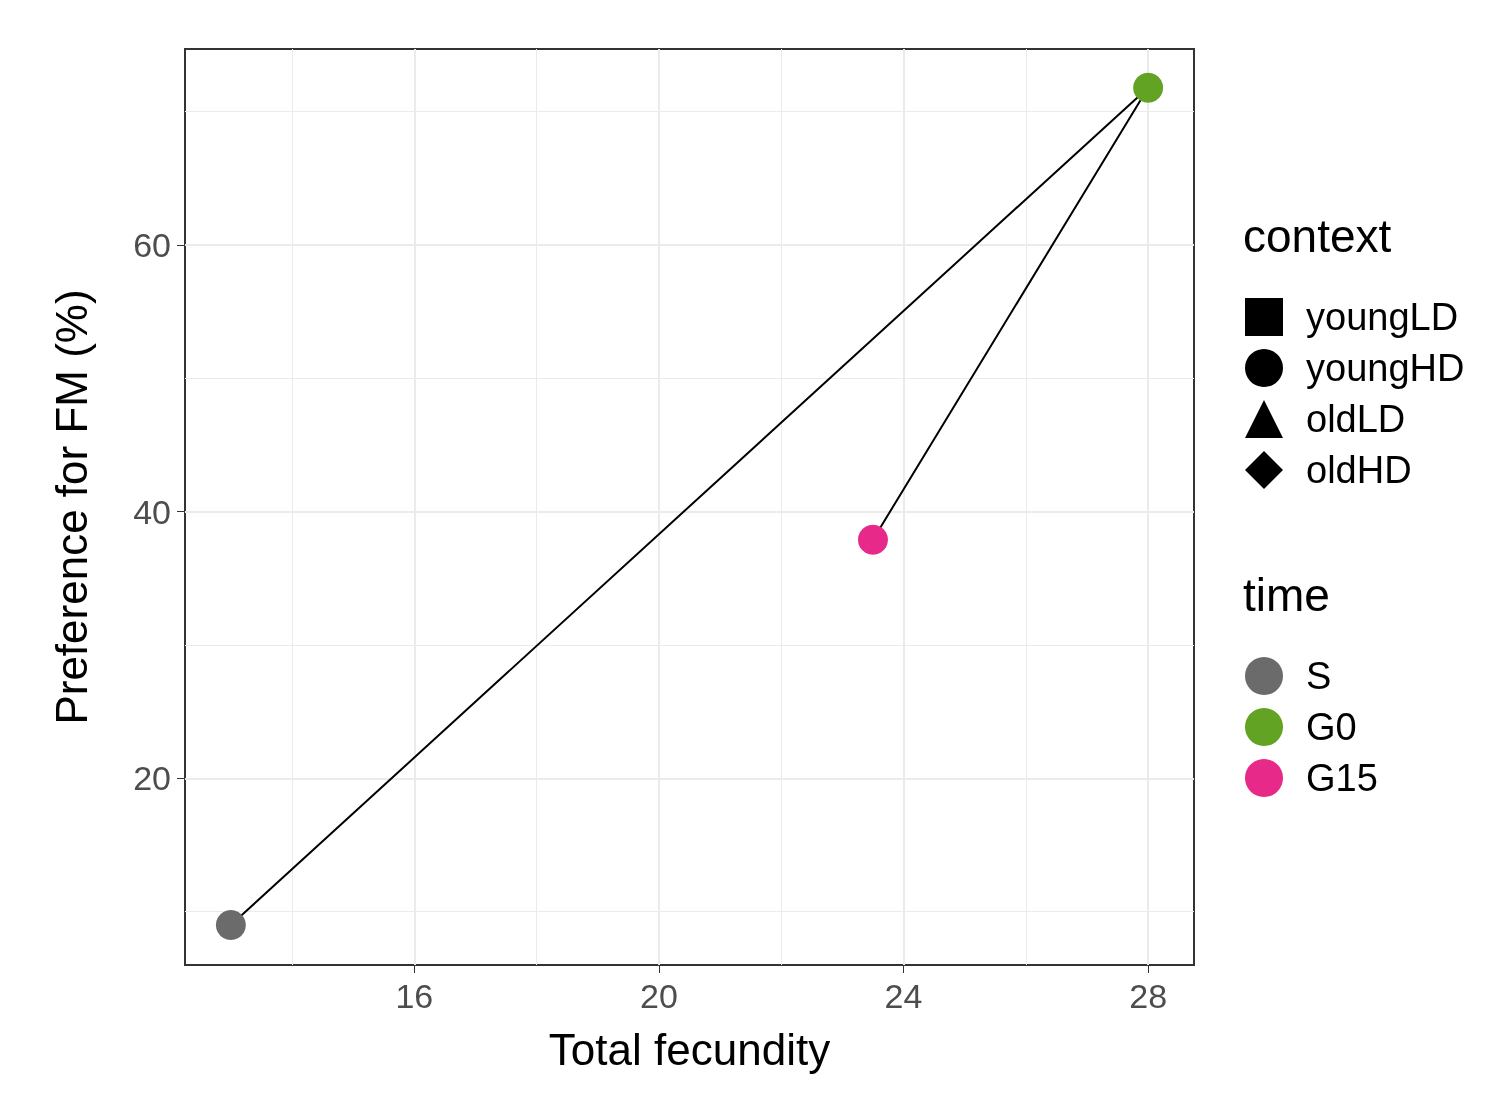  Describe the element at coordinates (1331, 727) in the screenshot. I see `legend-label: G0` at that location.